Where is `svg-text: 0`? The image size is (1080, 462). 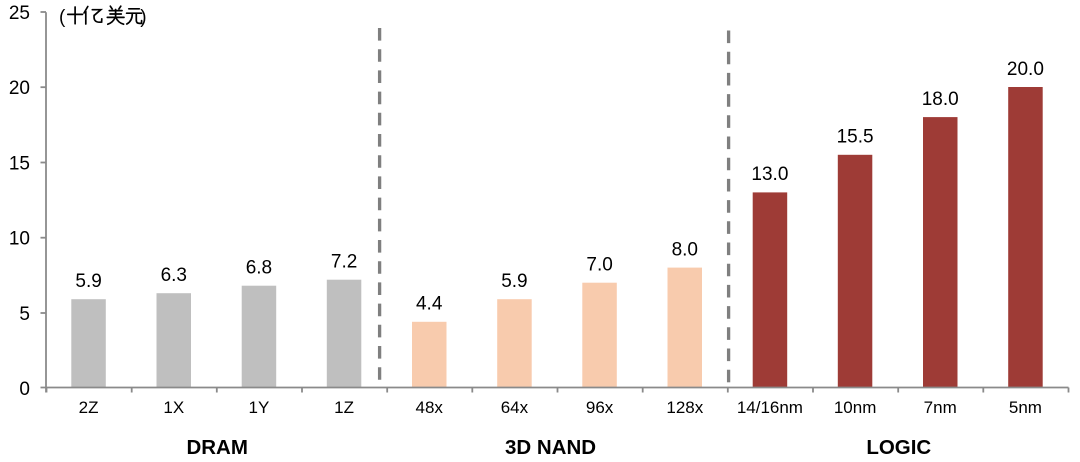
svg-text: 0 is located at coordinates (24, 389).